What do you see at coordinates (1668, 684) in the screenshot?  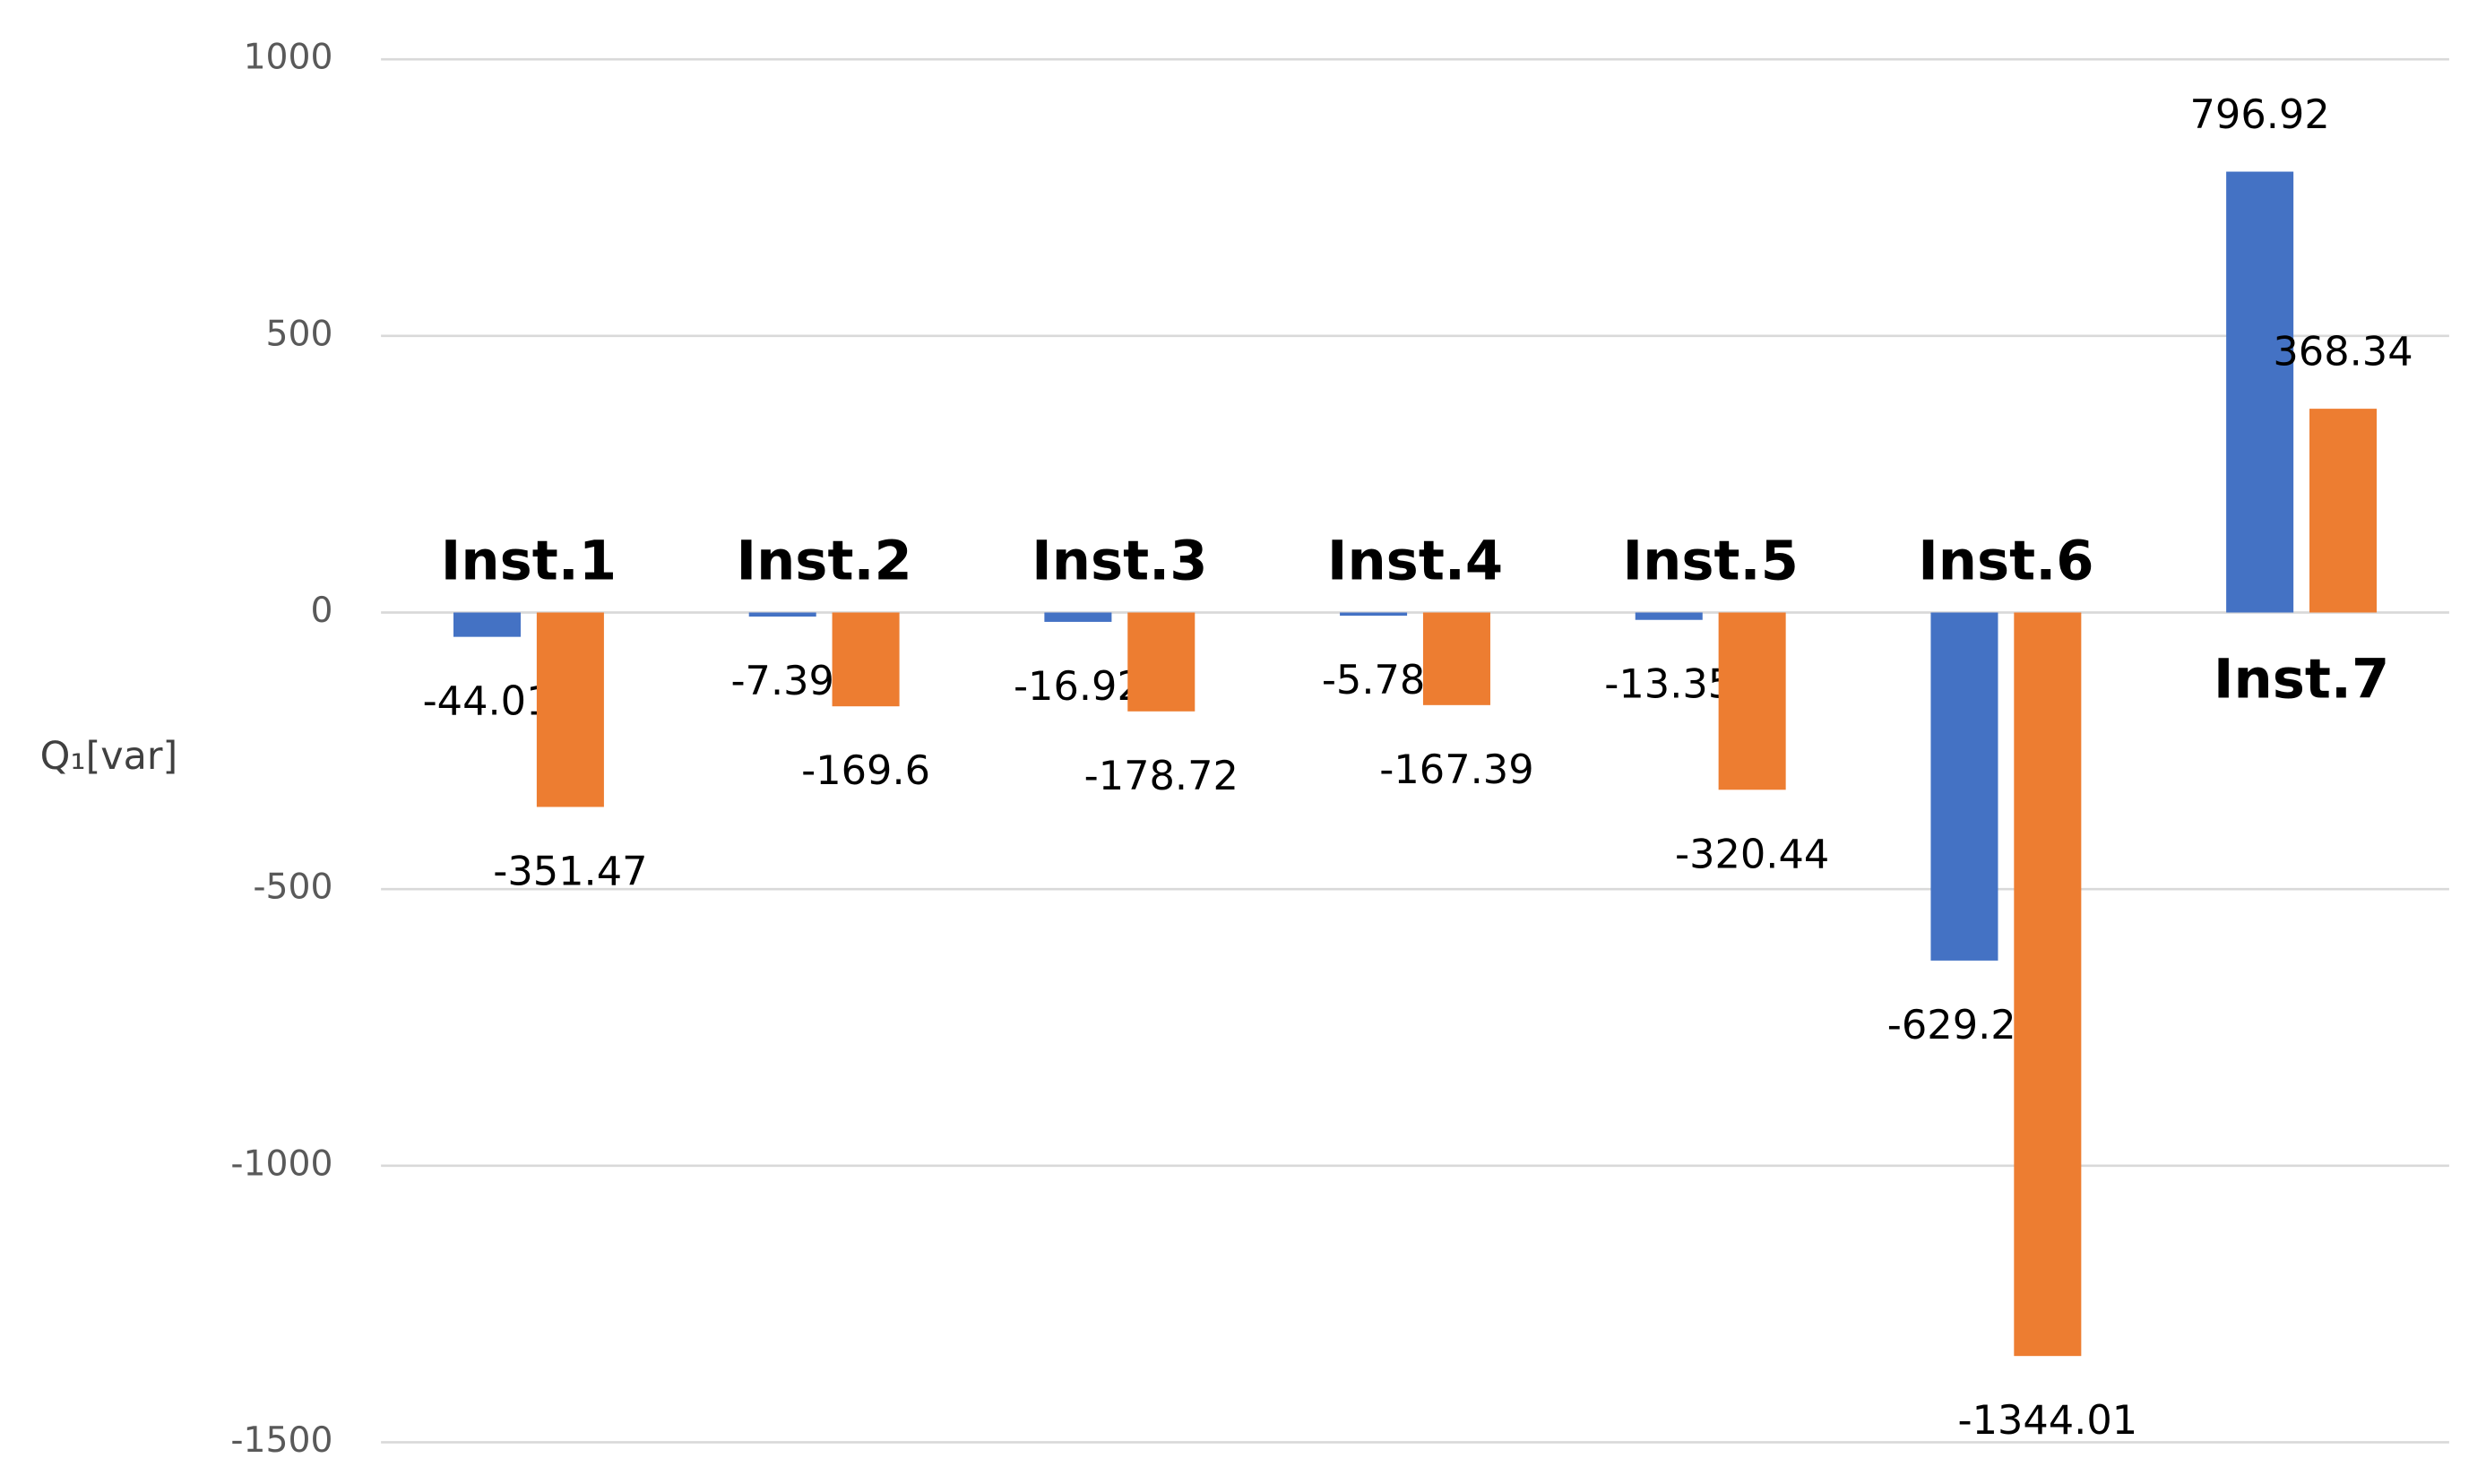 I see `data-label: -13.35` at bounding box center [1668, 684].